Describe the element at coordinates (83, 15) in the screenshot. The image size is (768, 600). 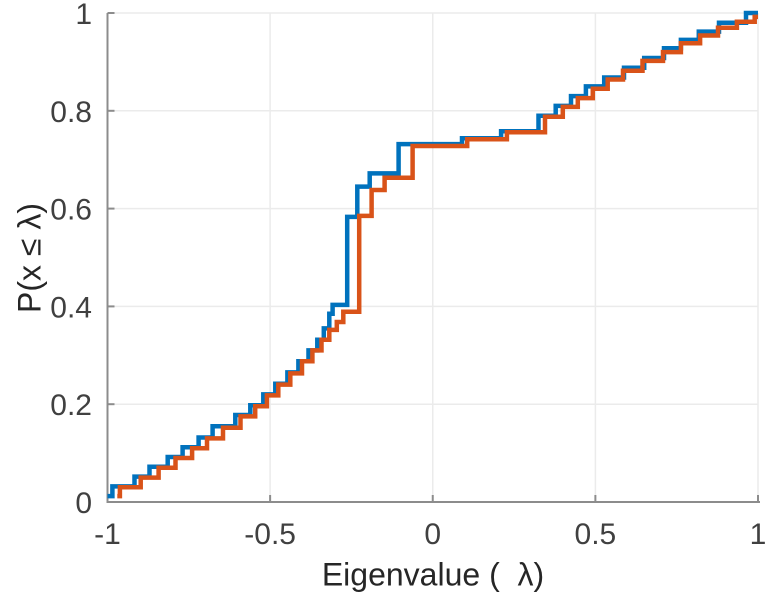
I see `y-tick-label: 1` at that location.